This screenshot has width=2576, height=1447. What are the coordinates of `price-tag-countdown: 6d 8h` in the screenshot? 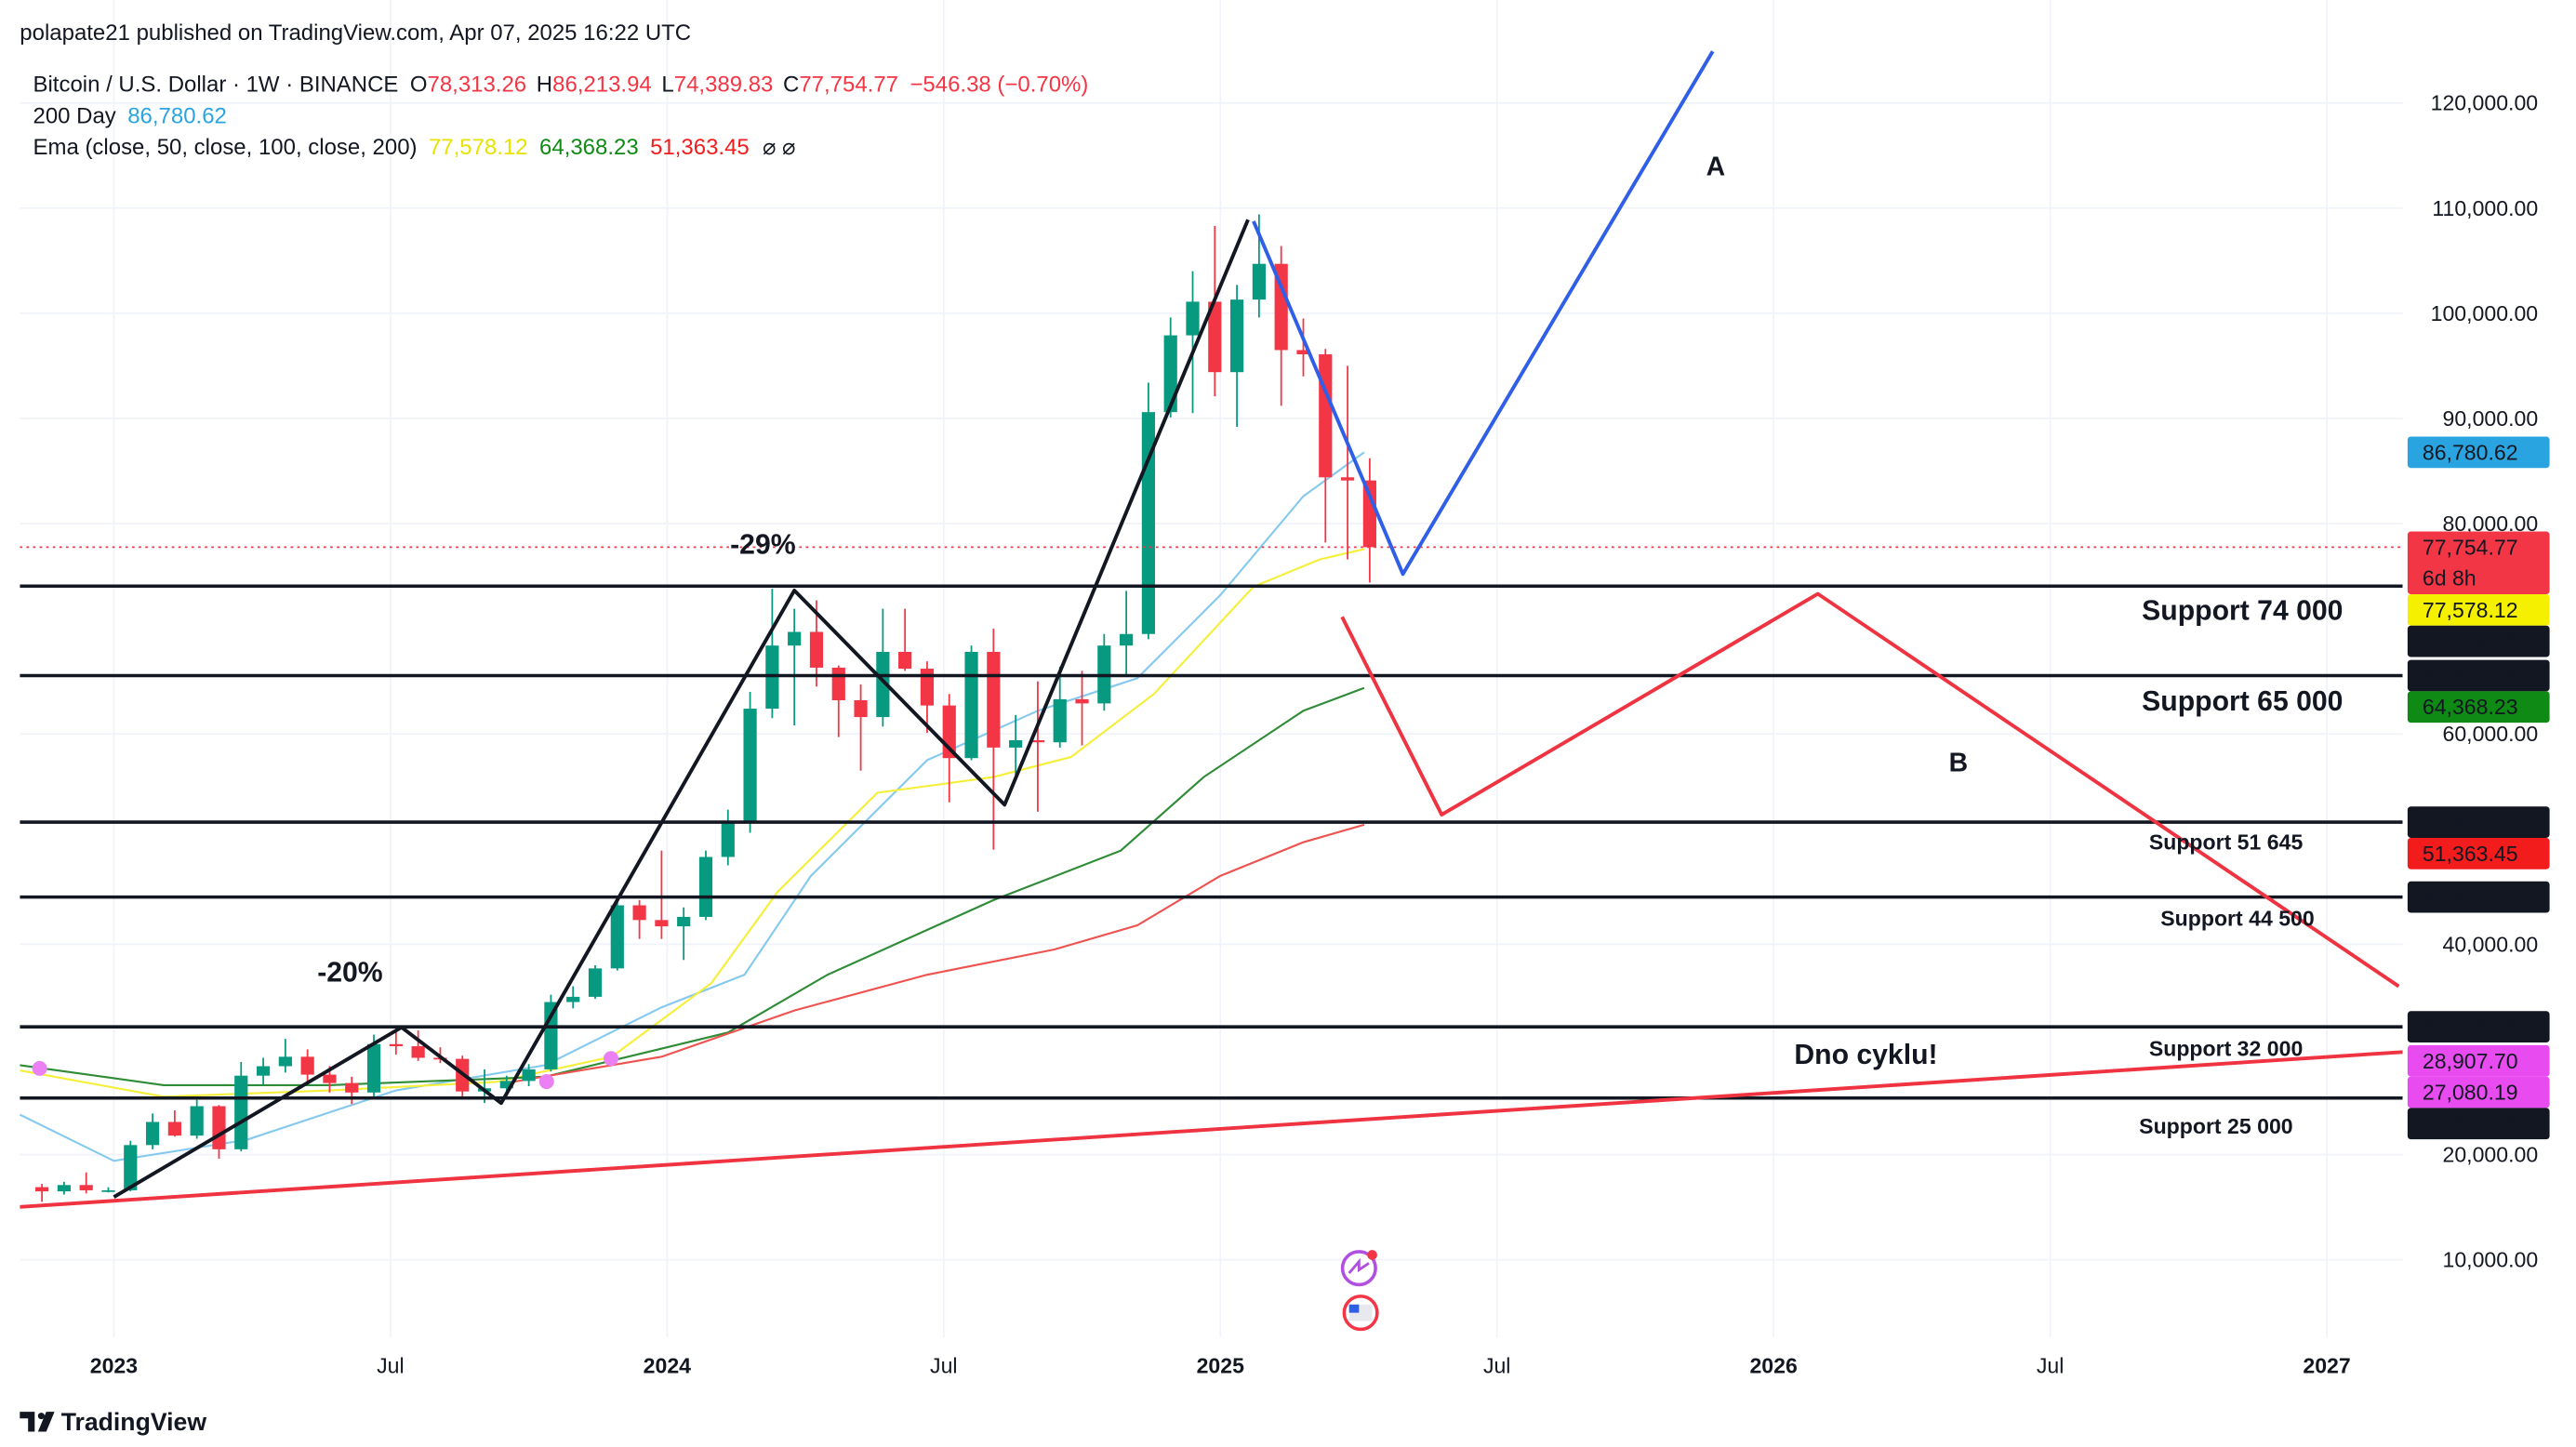 It's located at (2449, 577).